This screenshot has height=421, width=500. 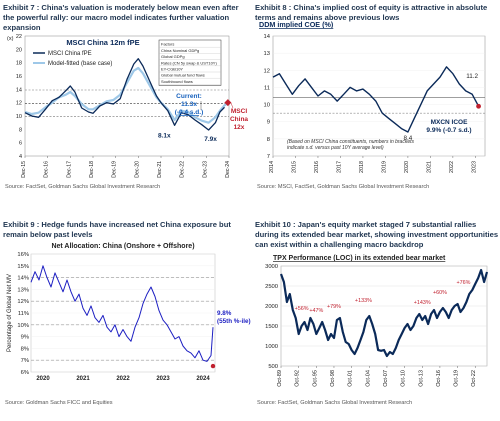 What do you see at coordinates (317, 167) in the screenshot?
I see `x-tick-label: 2016` at bounding box center [317, 167].